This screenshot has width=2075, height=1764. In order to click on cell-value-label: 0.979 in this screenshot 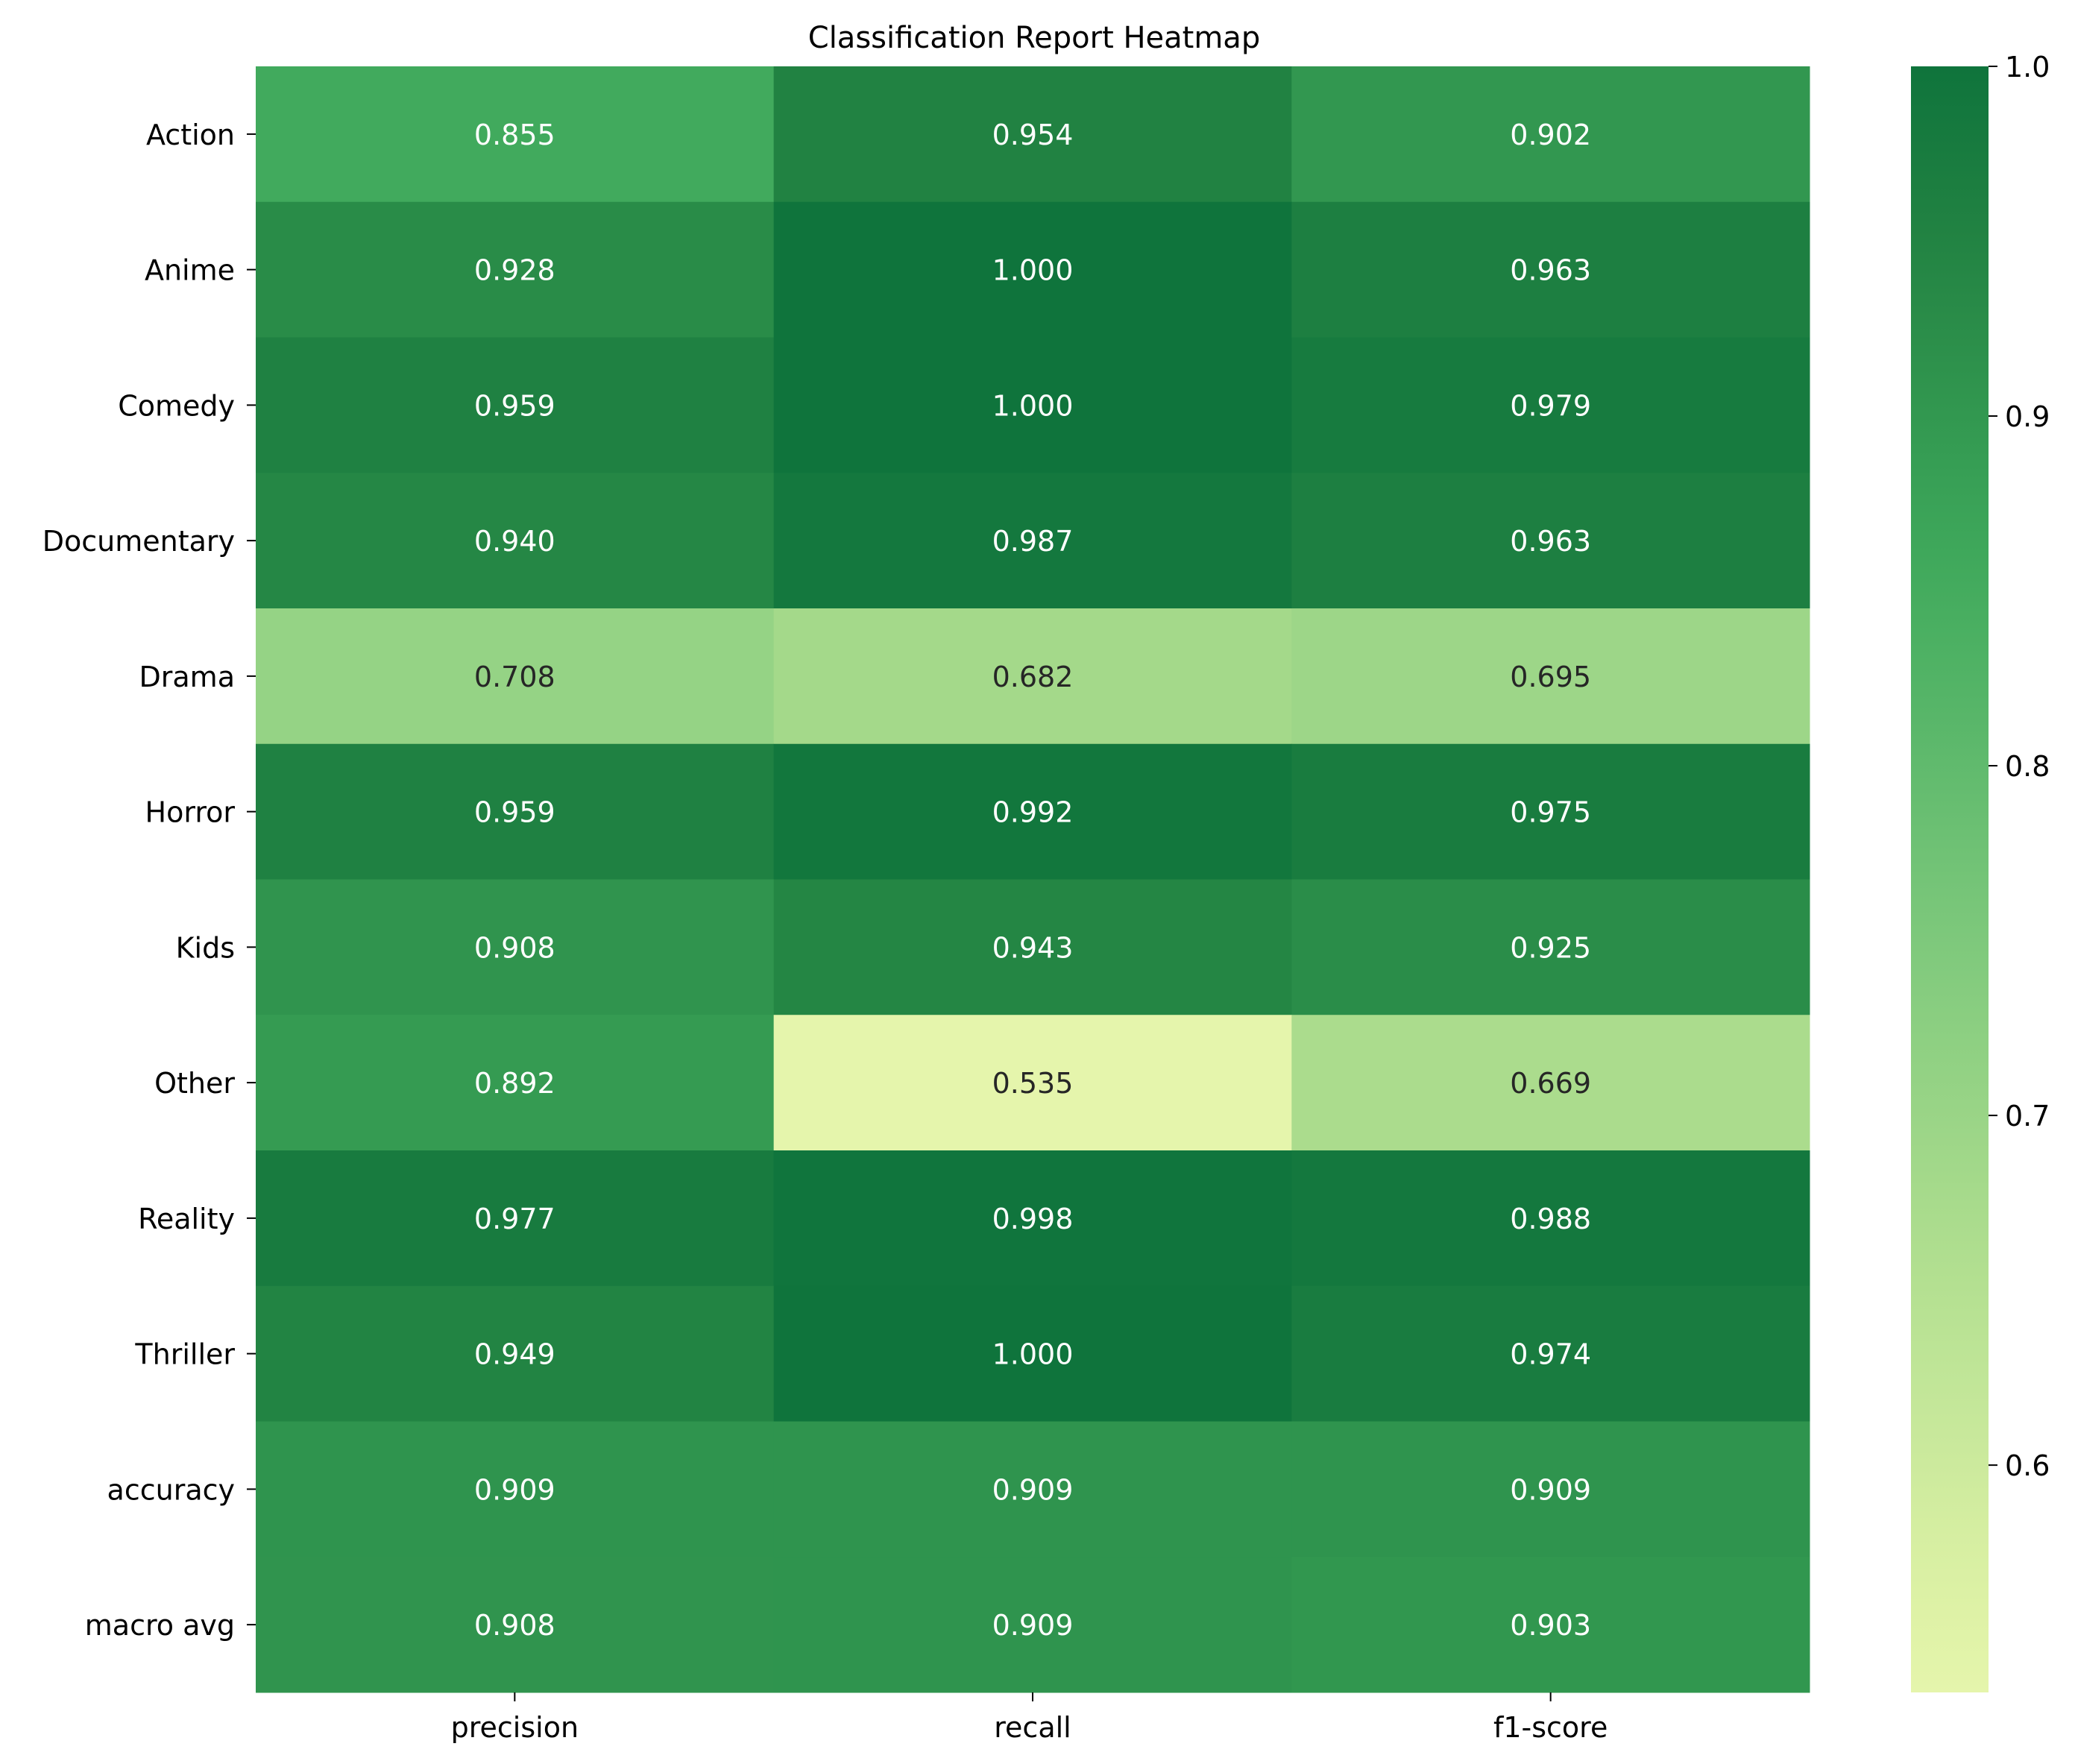, I will do `click(1550, 405)`.